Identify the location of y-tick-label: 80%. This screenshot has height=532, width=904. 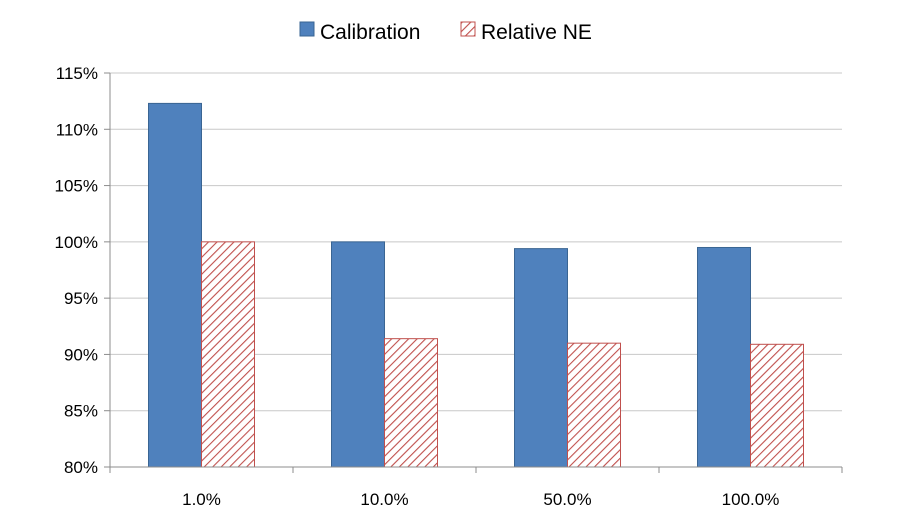
(81, 467).